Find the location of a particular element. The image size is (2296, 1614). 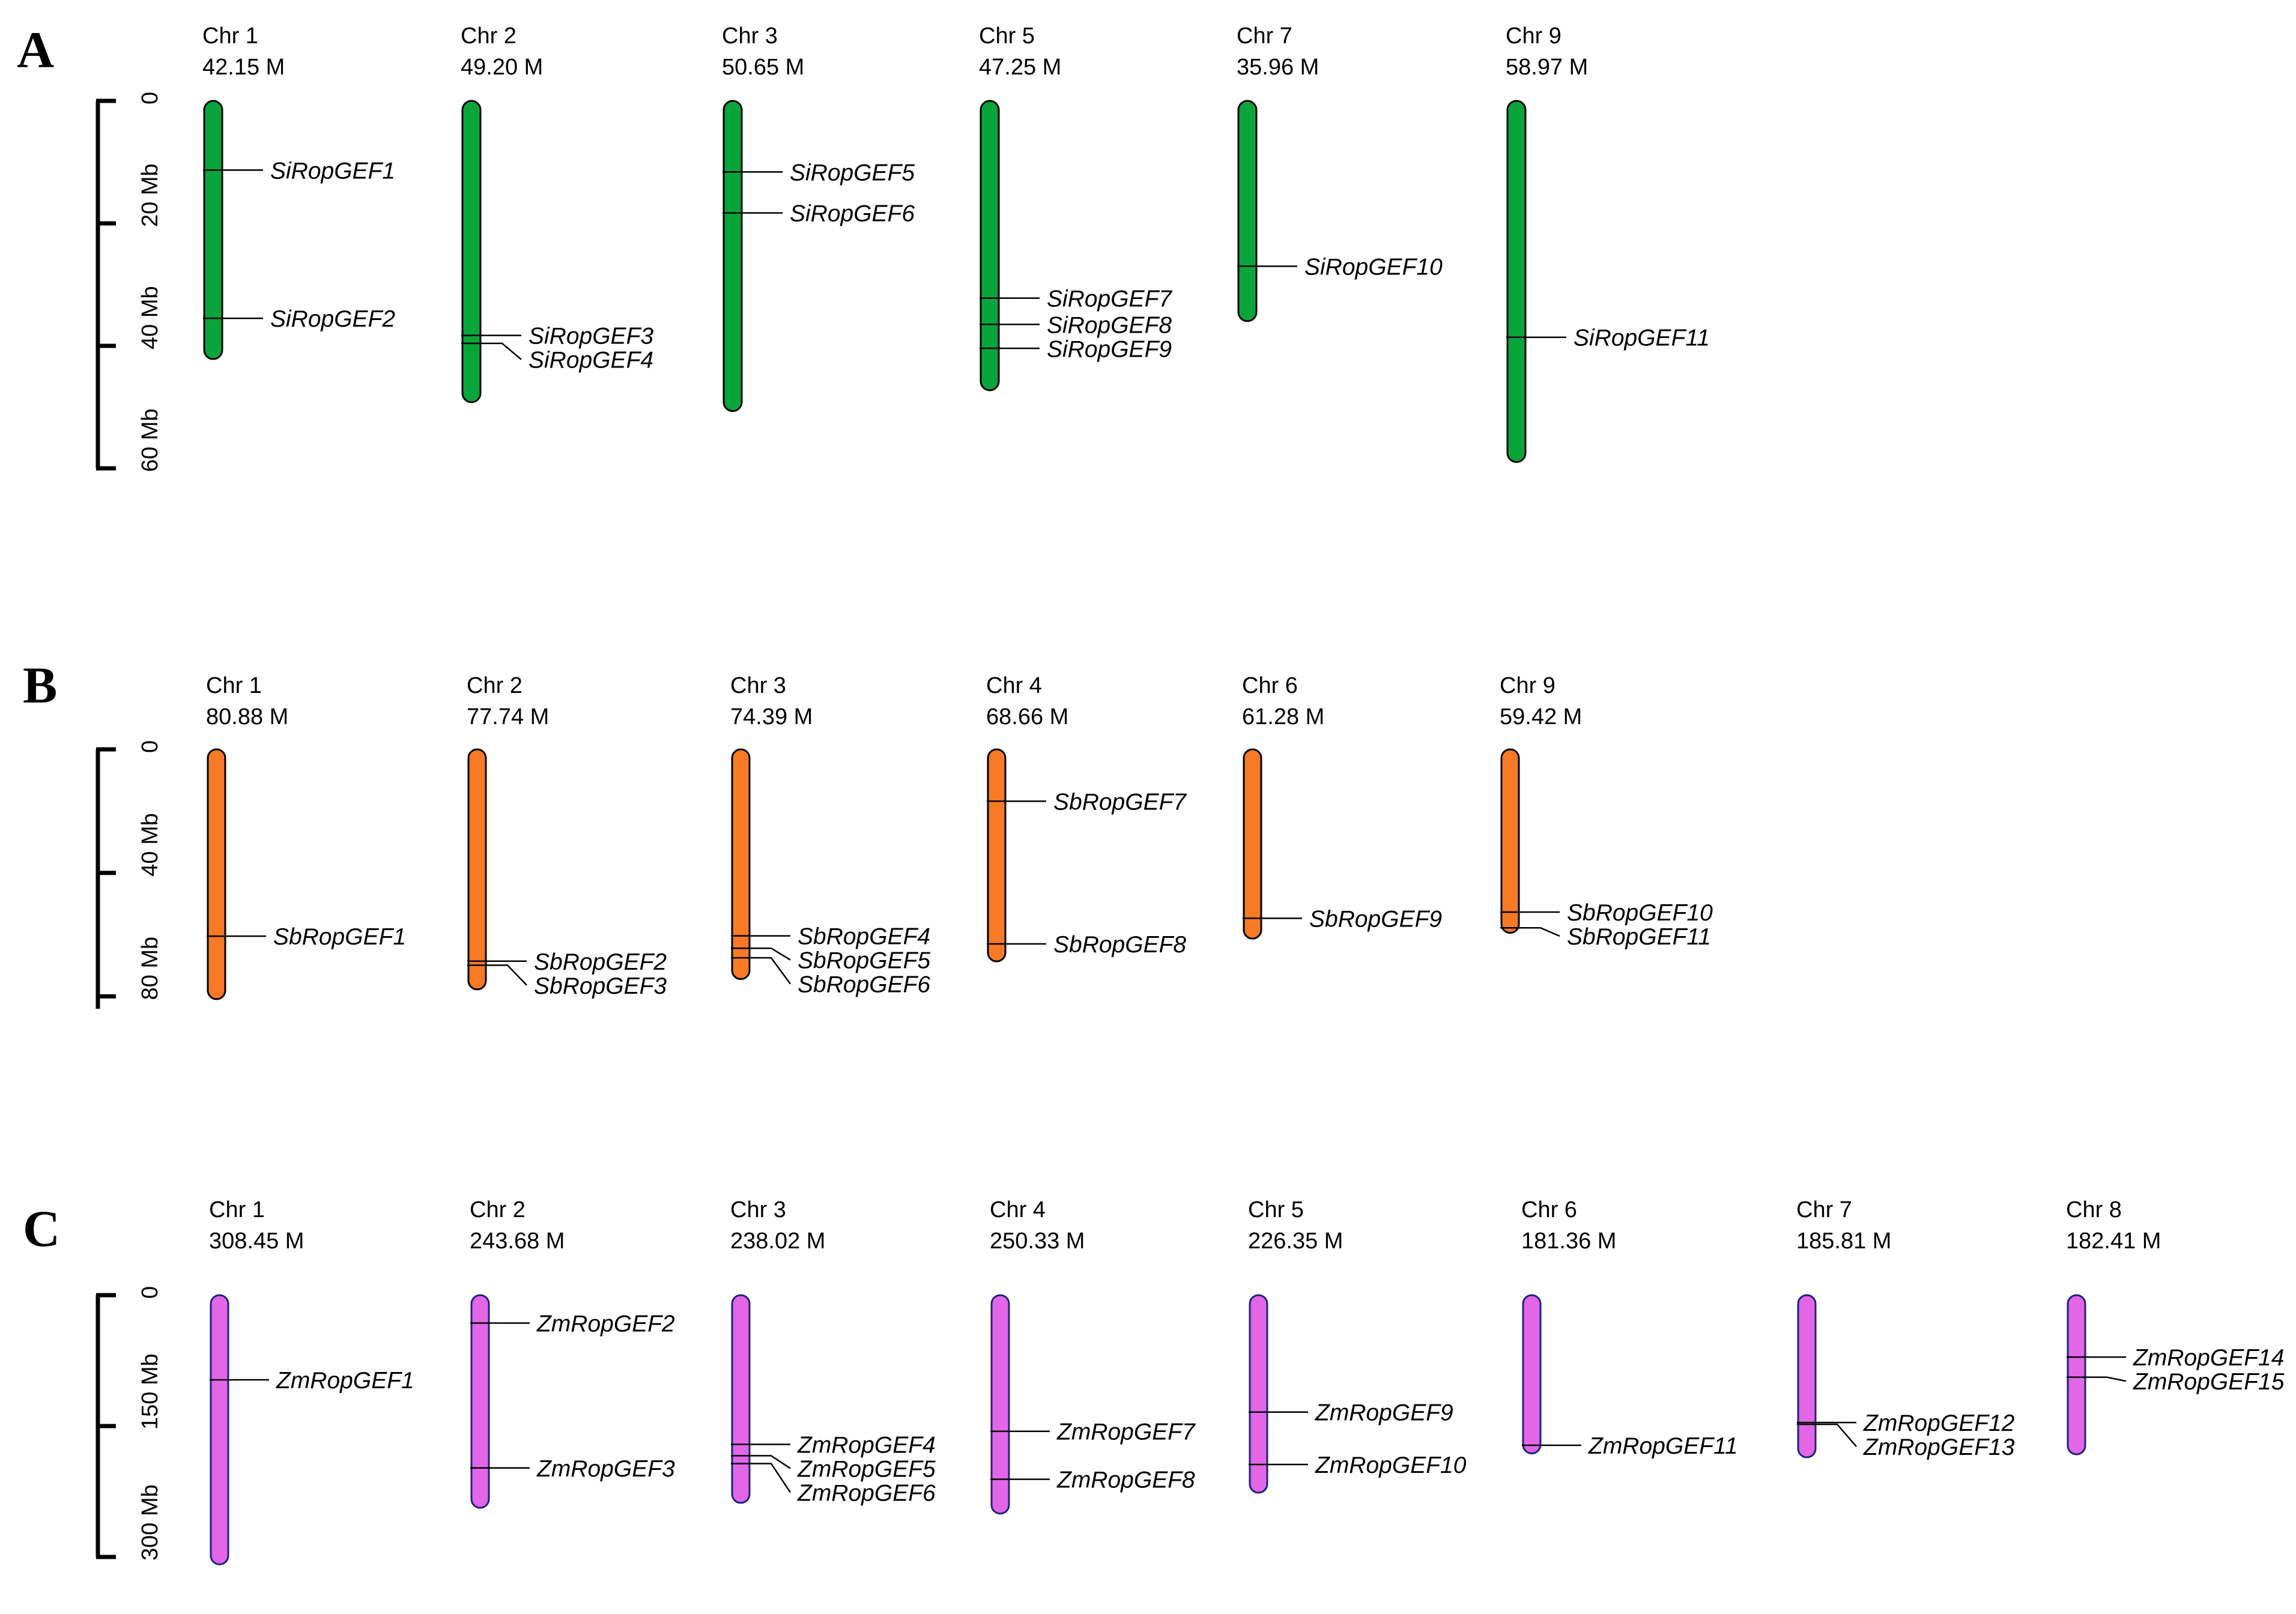

chromosome-size: 308.45 M is located at coordinates (256, 1241).